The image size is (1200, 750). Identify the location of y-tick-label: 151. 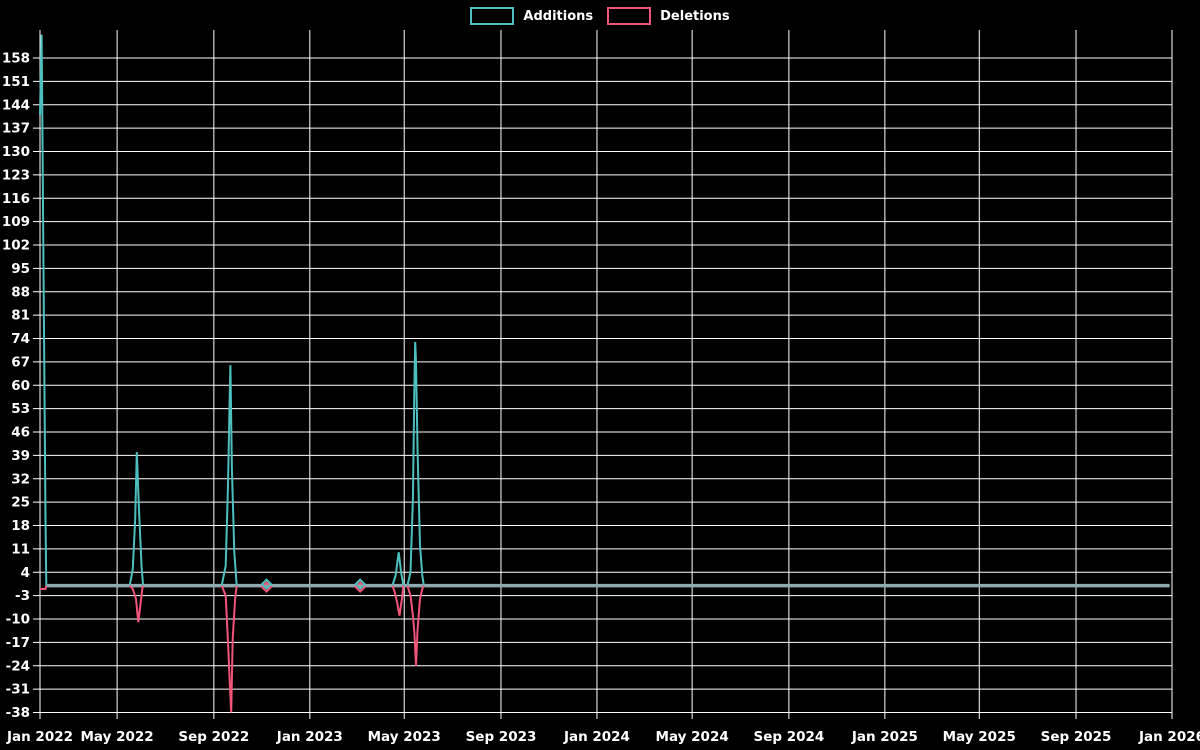
(16, 82).